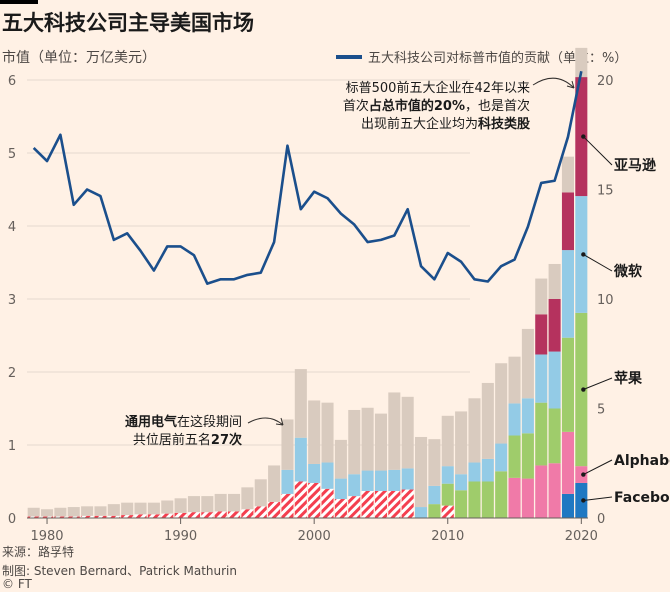 This screenshot has height=592, width=670. What do you see at coordinates (287, 481) in the screenshot?
I see `bar-microsoft-1998` at bounding box center [287, 481].